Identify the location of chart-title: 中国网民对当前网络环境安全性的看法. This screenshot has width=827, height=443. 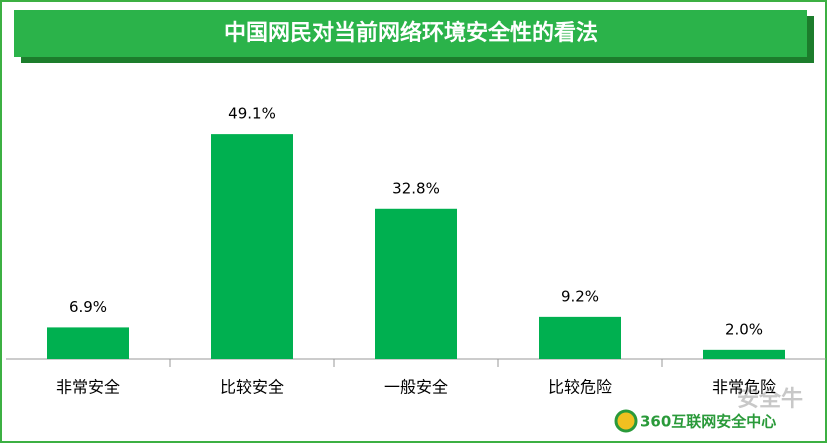
(411, 33).